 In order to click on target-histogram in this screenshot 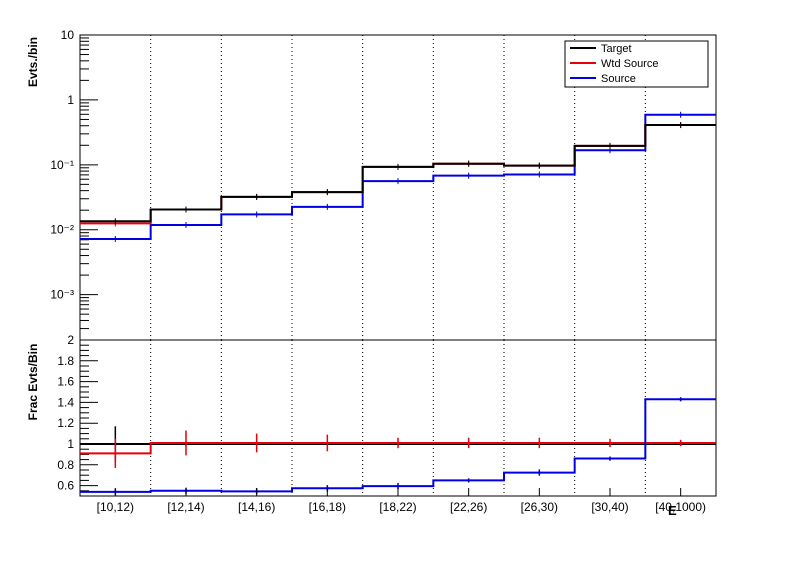, I will do `click(398, 173)`.